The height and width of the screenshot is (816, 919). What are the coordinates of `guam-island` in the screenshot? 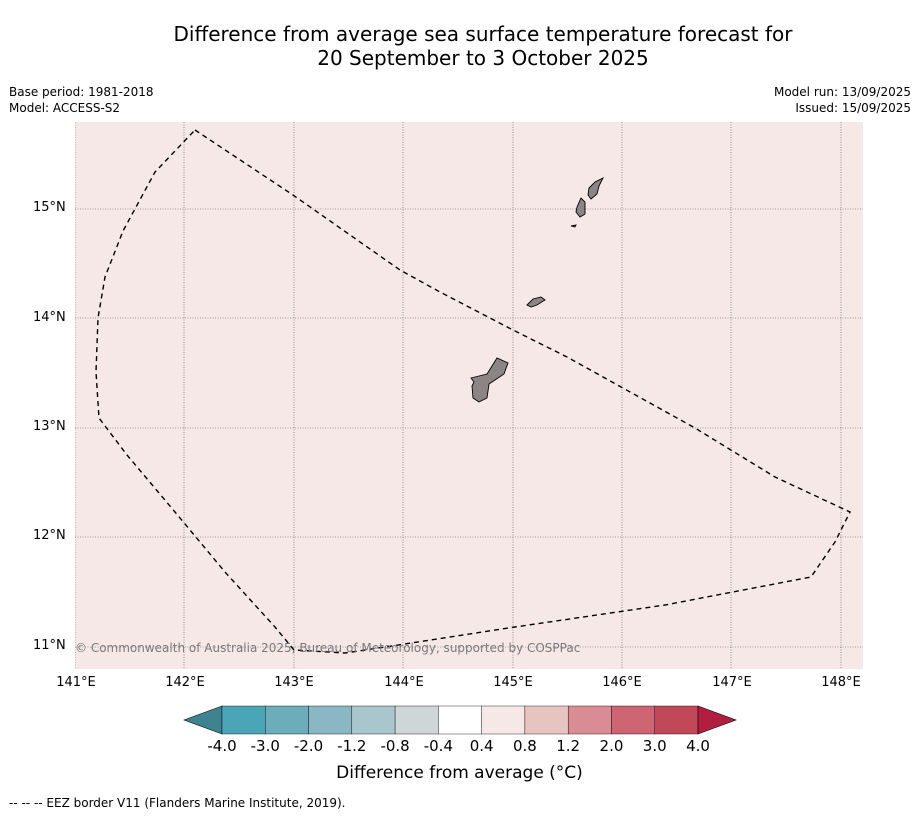 It's located at (489, 380).